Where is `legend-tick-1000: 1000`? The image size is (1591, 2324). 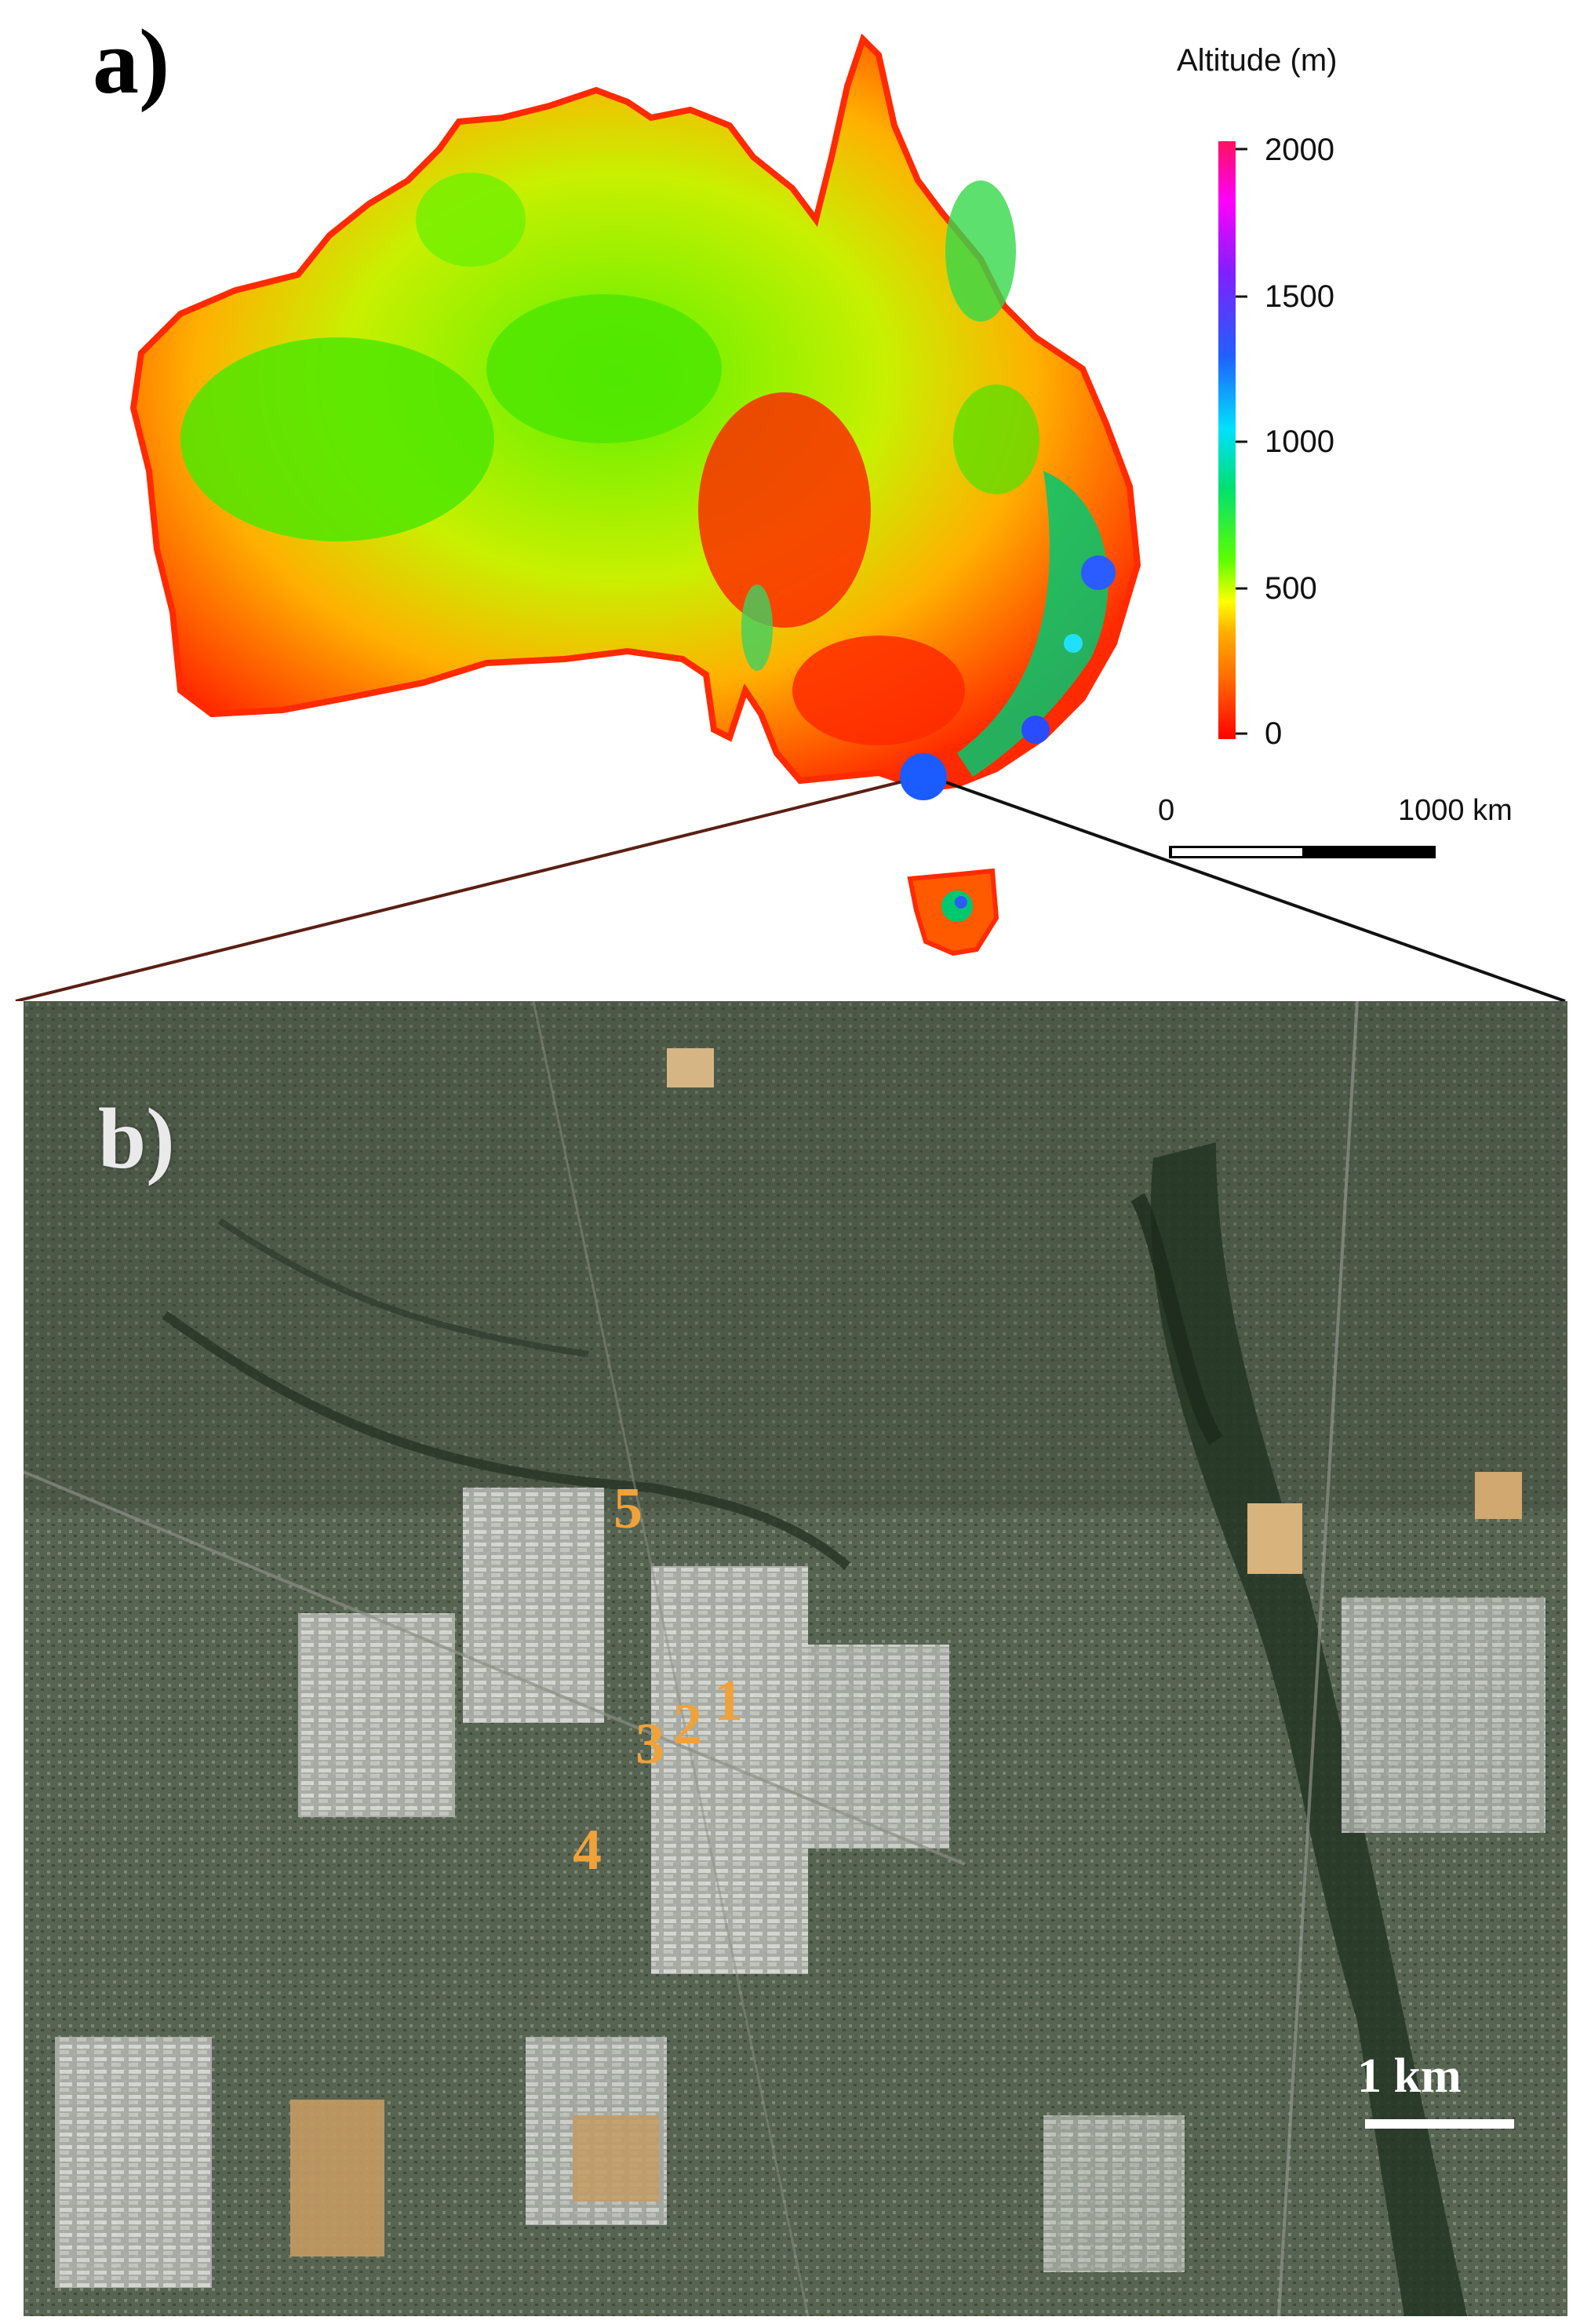
legend-tick-1000: 1000 is located at coordinates (1299, 441).